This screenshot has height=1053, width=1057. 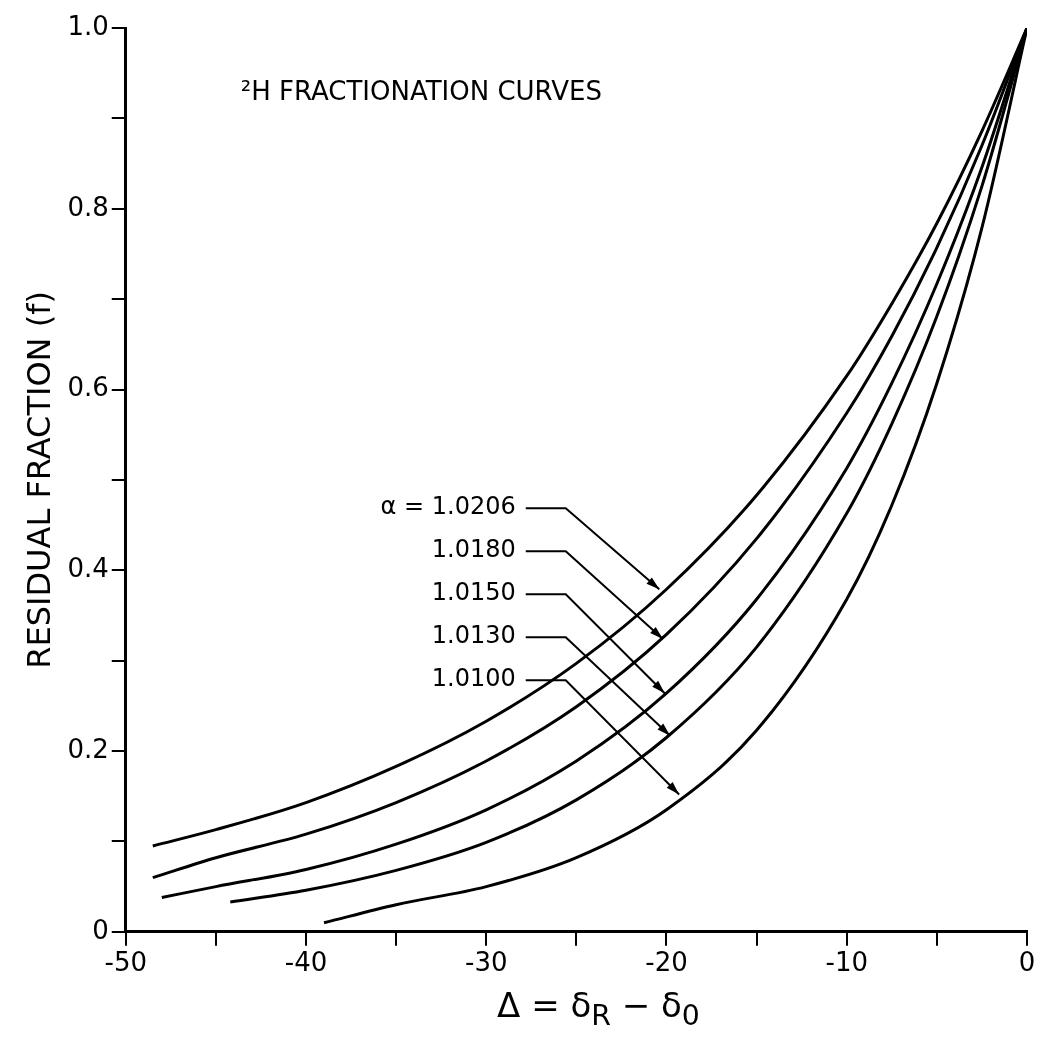 I want to click on x-tick-label: -40, so click(x=306, y=962).